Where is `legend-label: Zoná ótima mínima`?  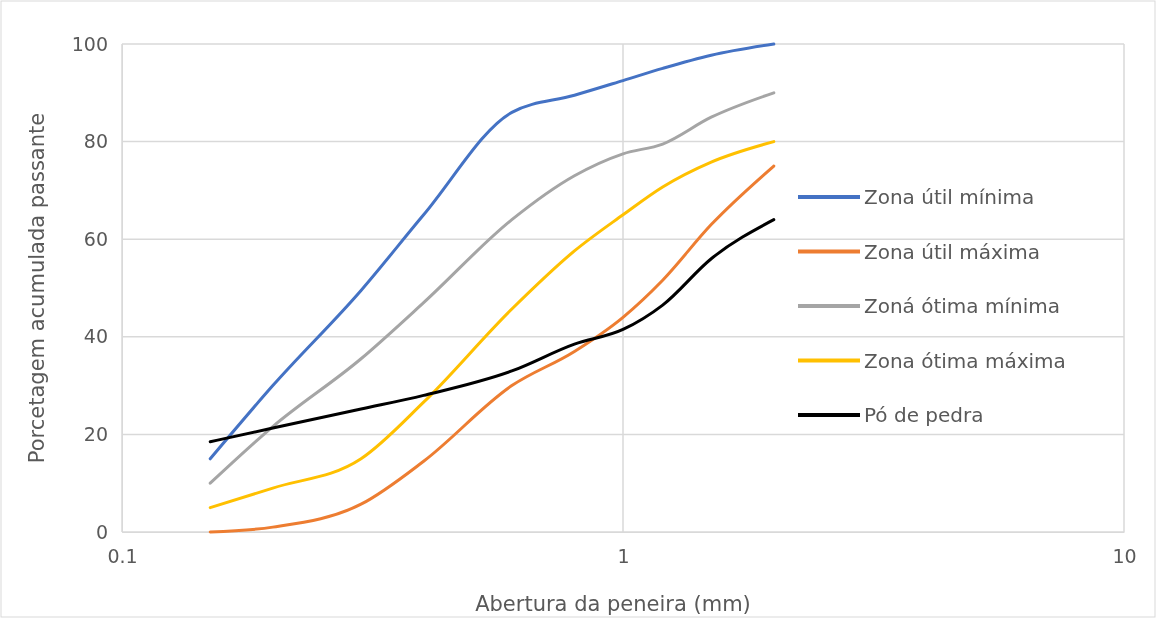
legend-label: Zoná ótima mínima is located at coordinates (962, 306).